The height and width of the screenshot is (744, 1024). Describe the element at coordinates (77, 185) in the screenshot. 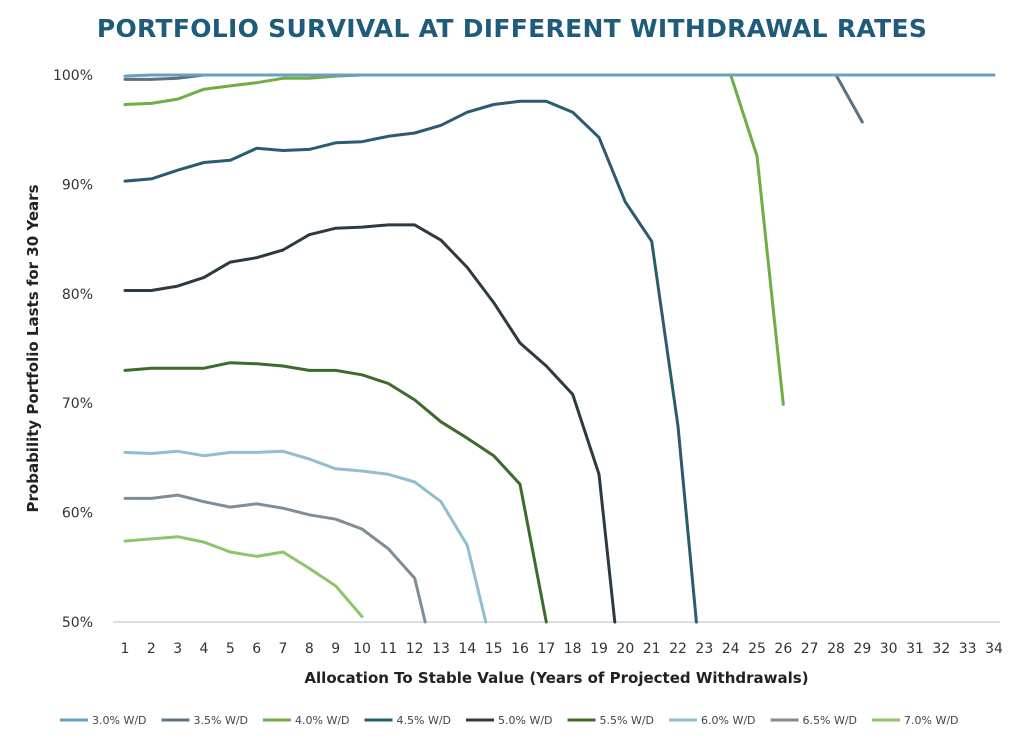

I see `y-tick-label: 90%` at that location.